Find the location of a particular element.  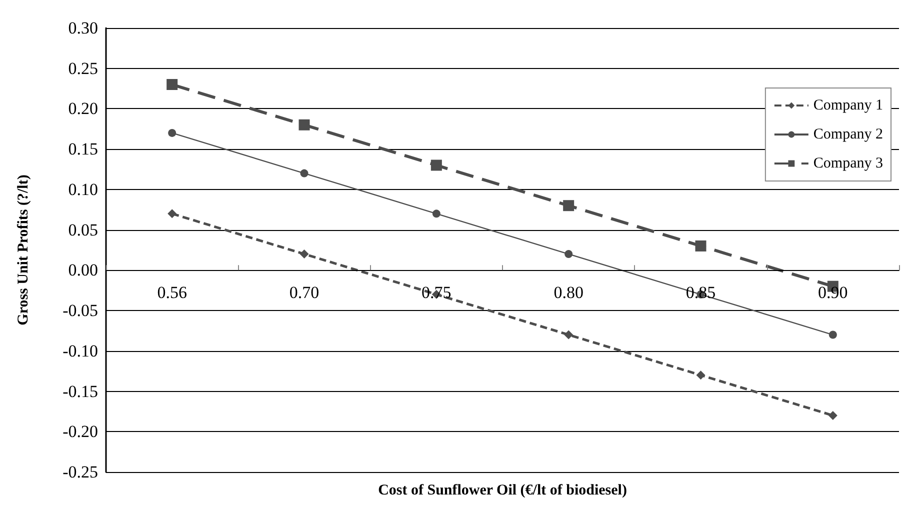

y-tick-label: 0.20 is located at coordinates (83, 108).